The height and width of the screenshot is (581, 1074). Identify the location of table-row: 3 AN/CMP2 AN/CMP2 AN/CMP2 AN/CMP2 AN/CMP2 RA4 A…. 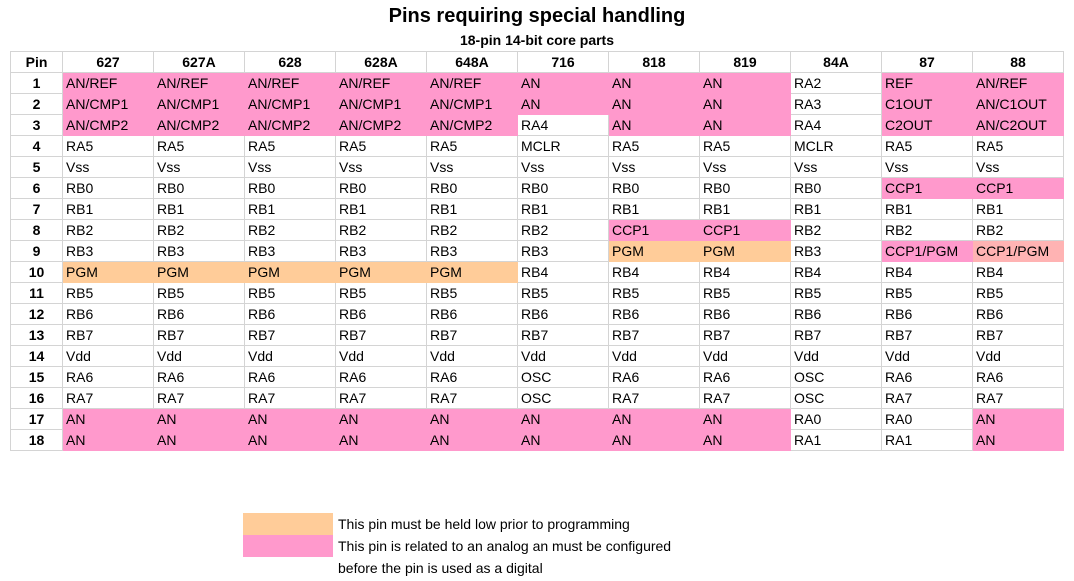
(537, 125).